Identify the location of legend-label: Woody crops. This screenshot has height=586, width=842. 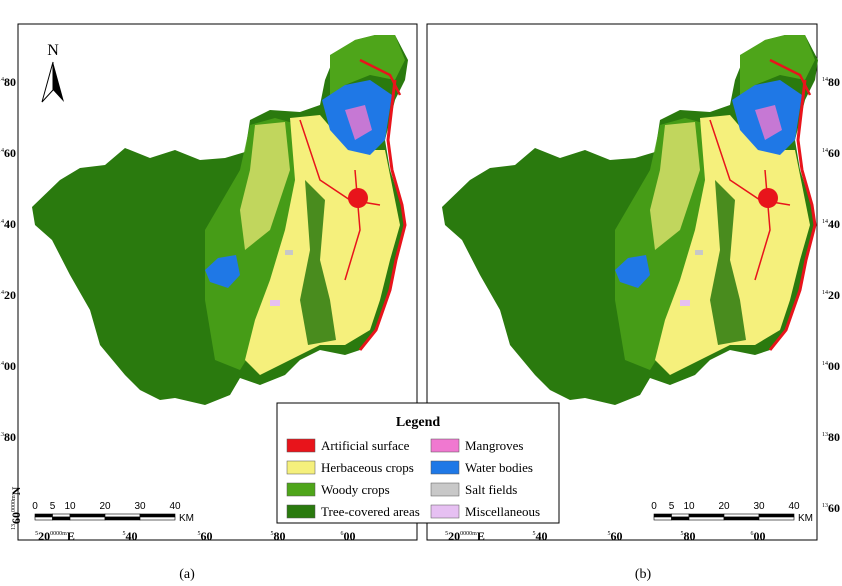
(355, 489).